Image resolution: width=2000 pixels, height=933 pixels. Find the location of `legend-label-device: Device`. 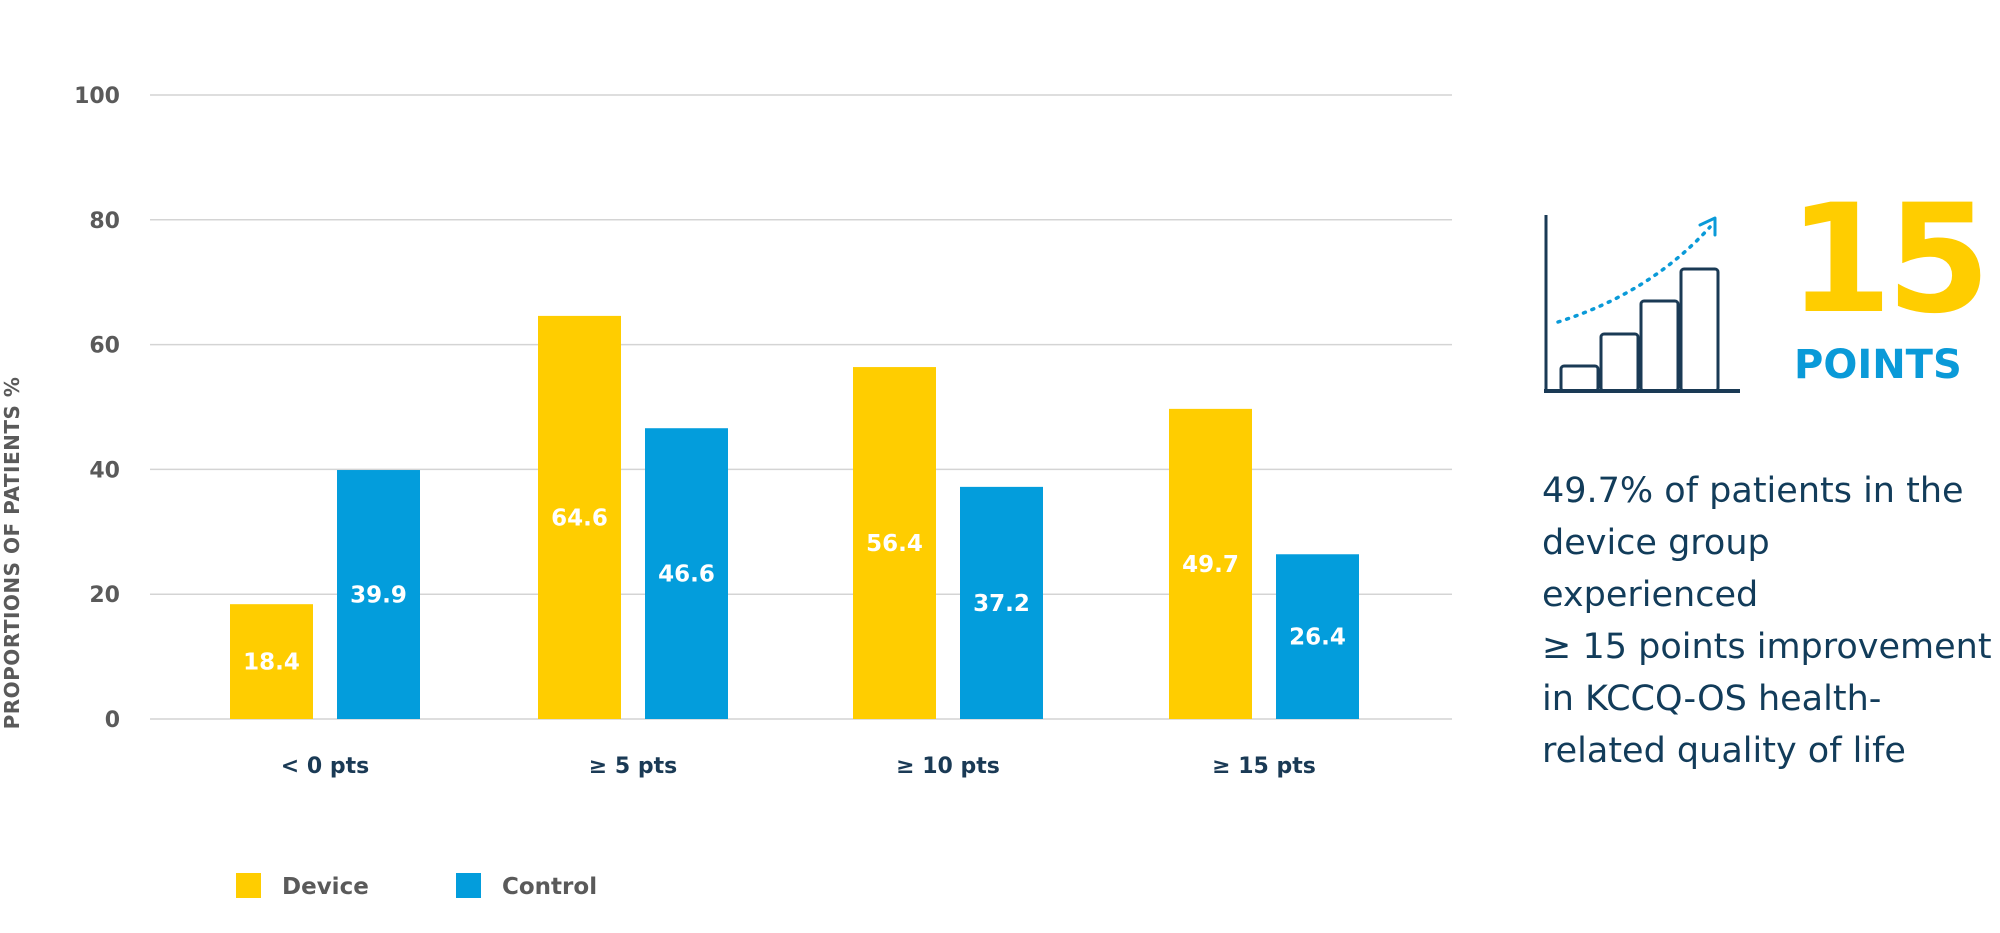

legend-label-device: Device is located at coordinates (325, 887).